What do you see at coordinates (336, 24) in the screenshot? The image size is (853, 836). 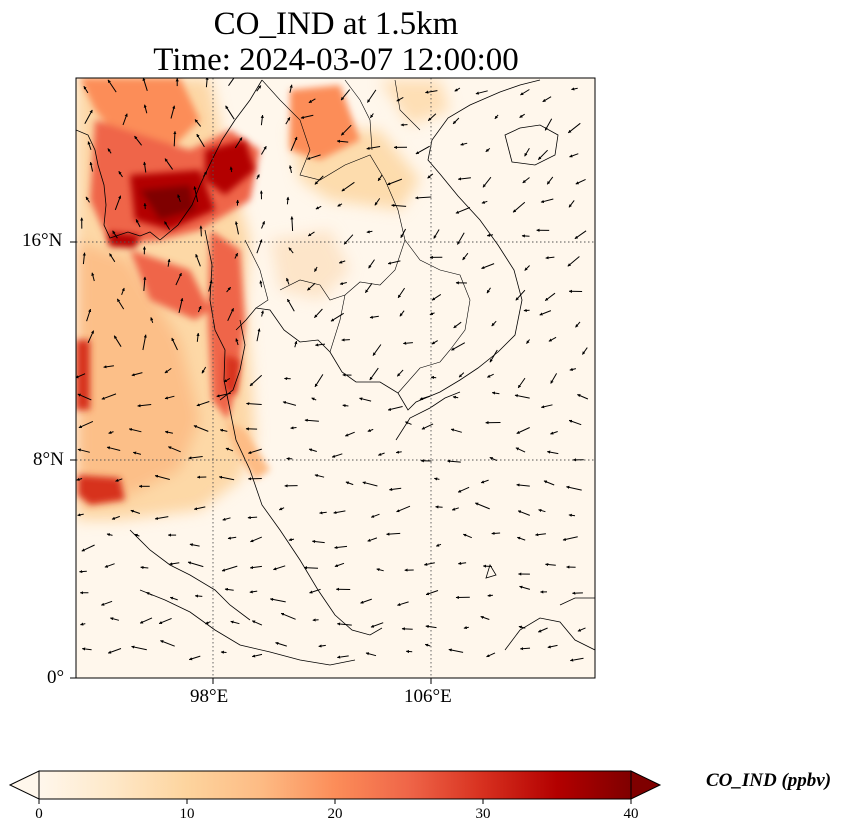 I see `map-title: CO_IND at 1.5km` at bounding box center [336, 24].